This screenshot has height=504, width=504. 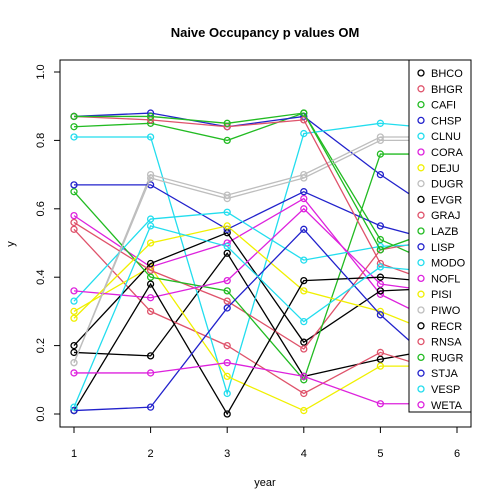 What do you see at coordinates (41, 345) in the screenshot?
I see `y-tick-label: 0.2` at bounding box center [41, 345].